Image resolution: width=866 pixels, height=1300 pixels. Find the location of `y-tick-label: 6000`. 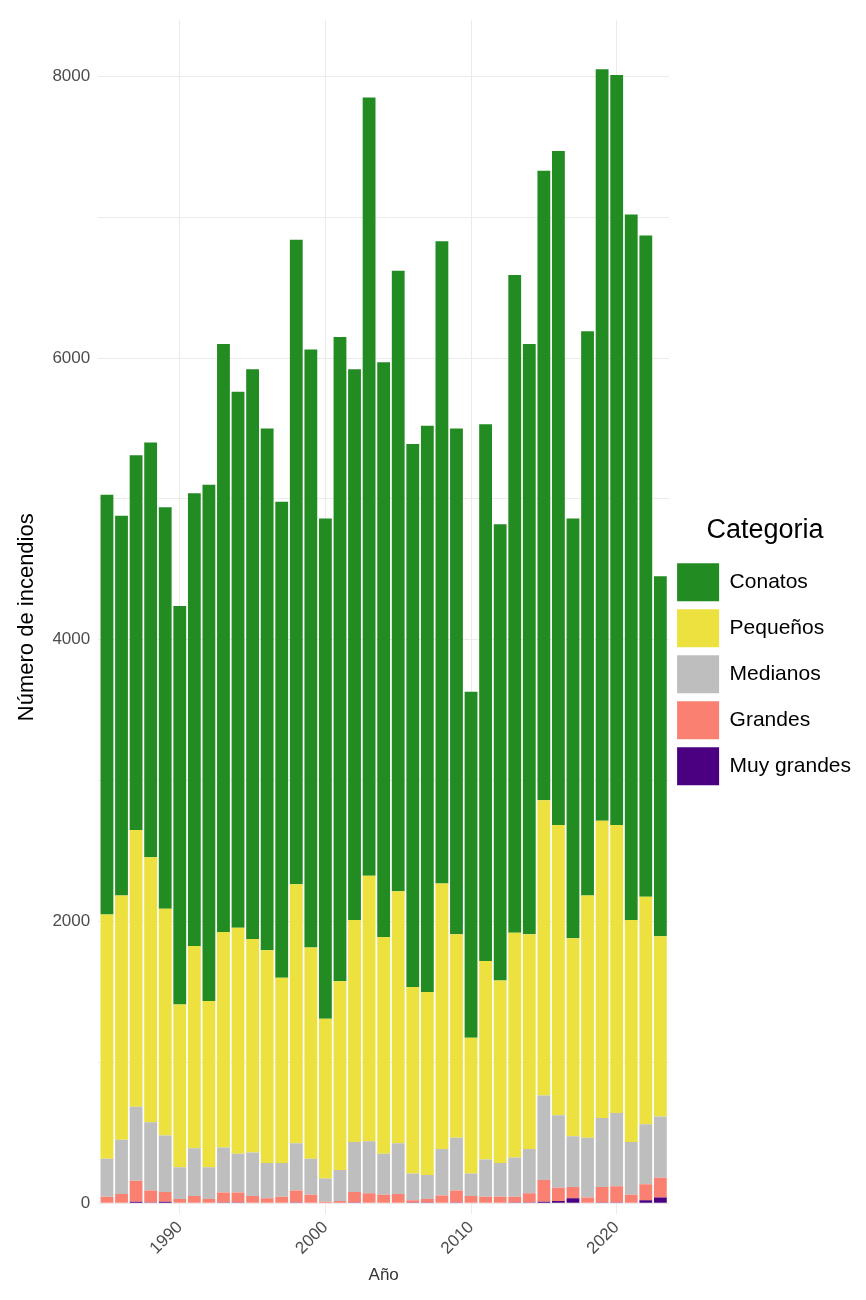

y-tick-label: 6000 is located at coordinates (71, 357).